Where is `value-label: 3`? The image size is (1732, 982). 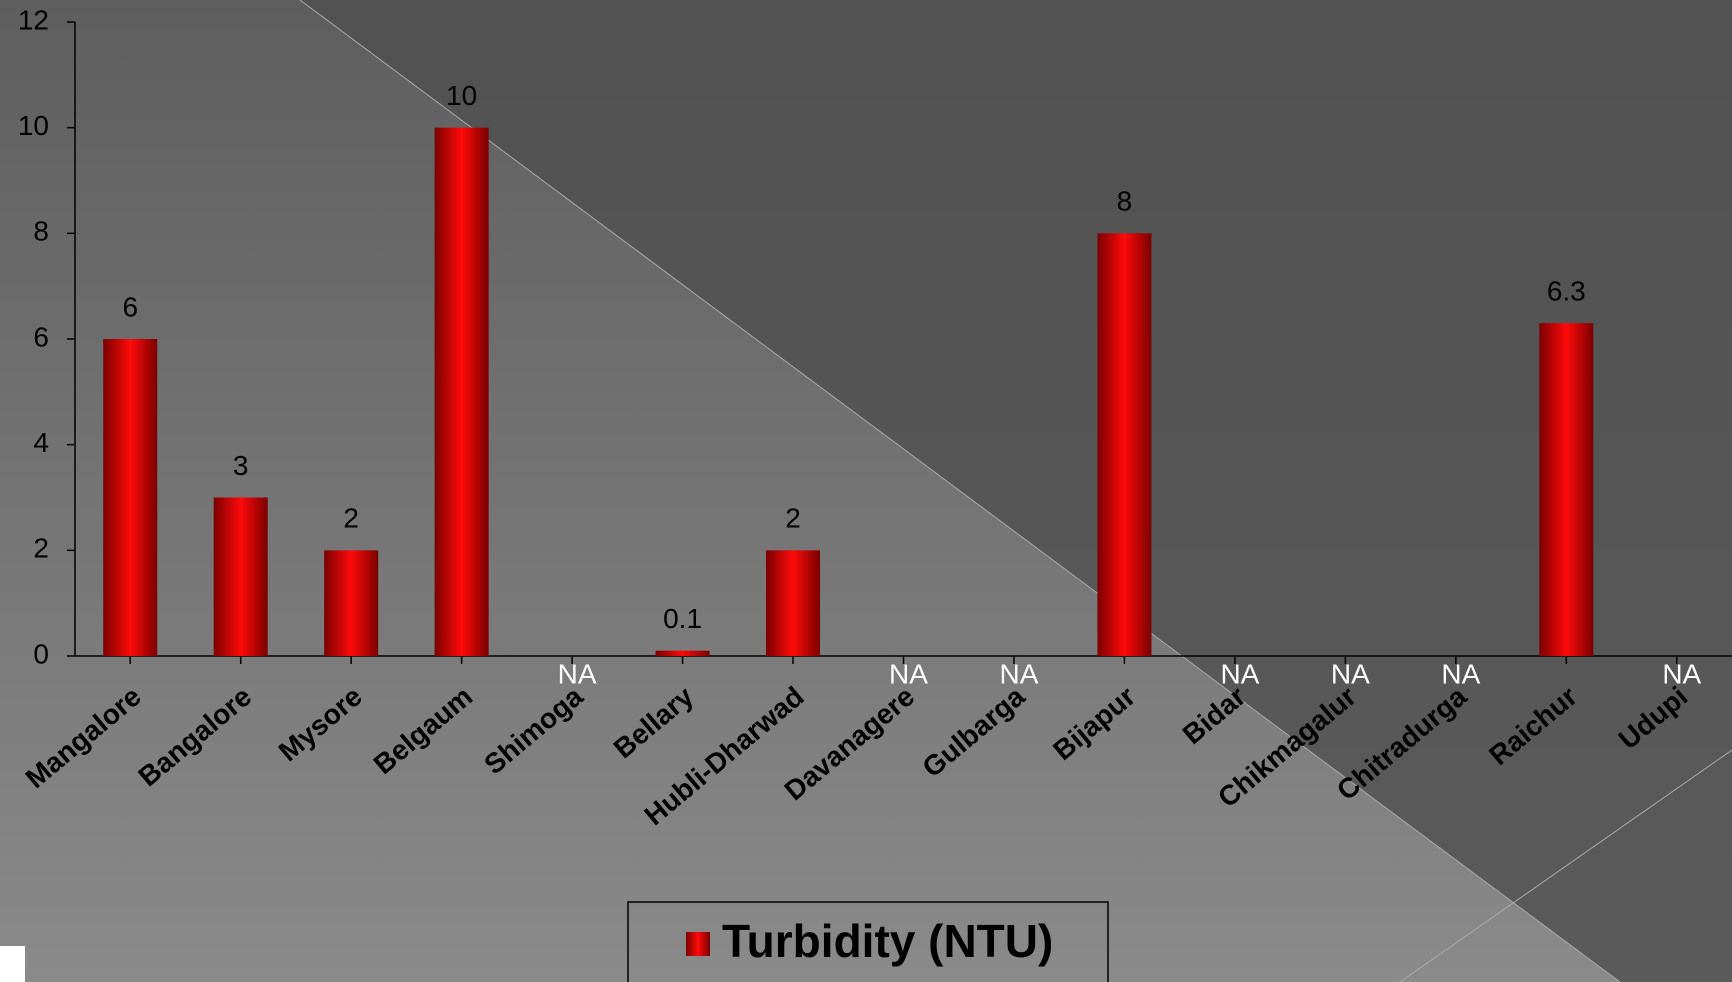 value-label: 3 is located at coordinates (241, 465).